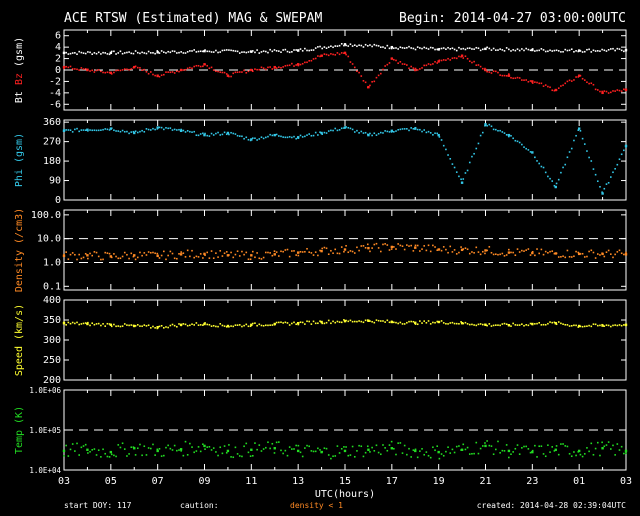  Describe the element at coordinates (55, 181) in the screenshot. I see `y-tick-label: 90` at that location.